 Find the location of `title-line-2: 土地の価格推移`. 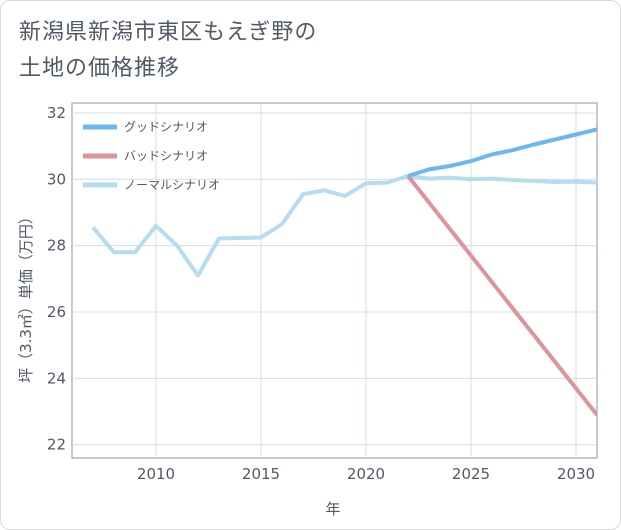

title-line-2: 土地の価格推移 is located at coordinates (100, 68).